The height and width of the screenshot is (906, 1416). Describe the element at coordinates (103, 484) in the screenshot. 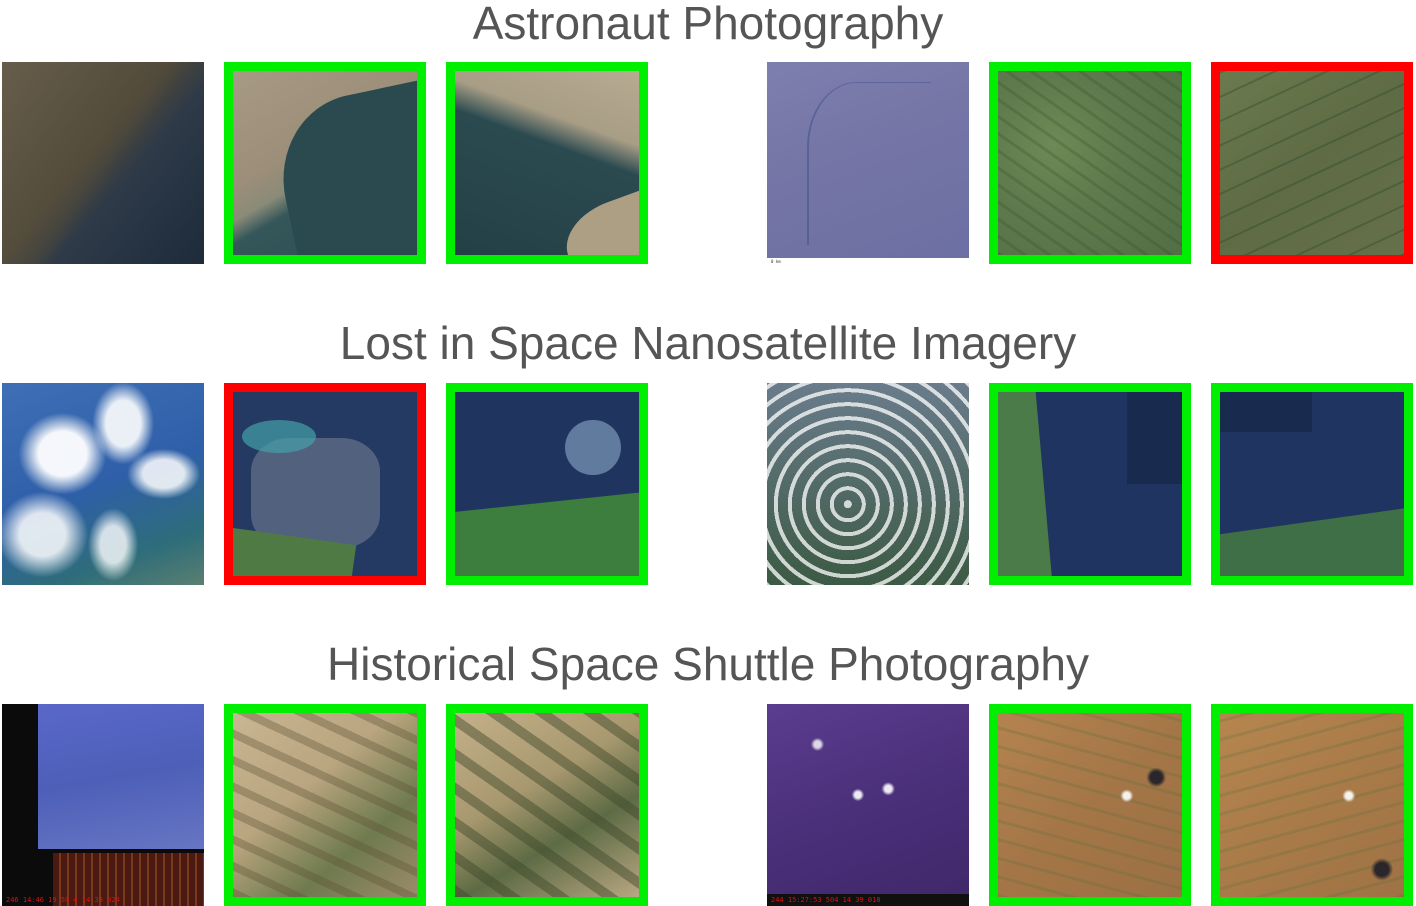

I see `query-image-cloudy-coast` at that location.